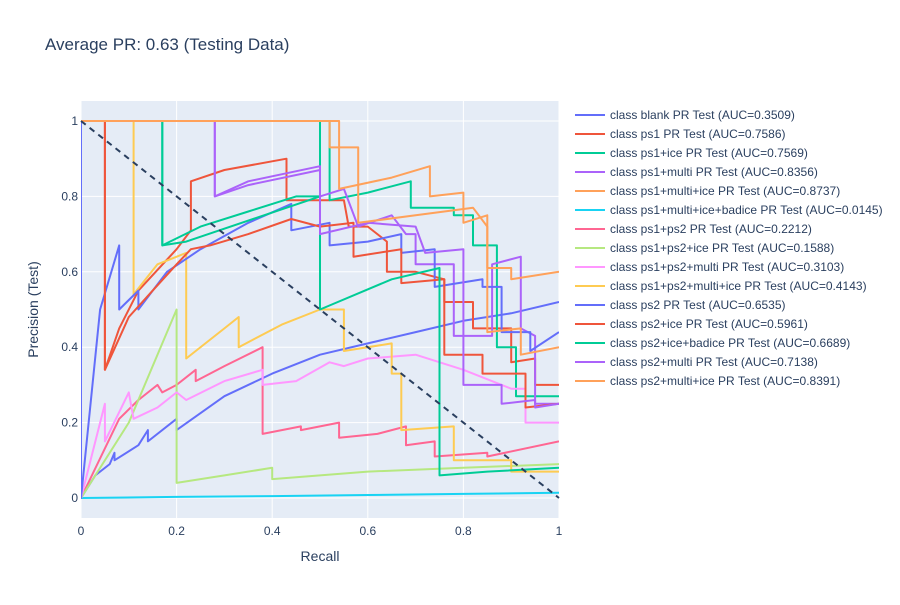  I want to click on legend-label: class ps1+ps2+multi PR Test (AUC=0.3103), so click(727, 267).